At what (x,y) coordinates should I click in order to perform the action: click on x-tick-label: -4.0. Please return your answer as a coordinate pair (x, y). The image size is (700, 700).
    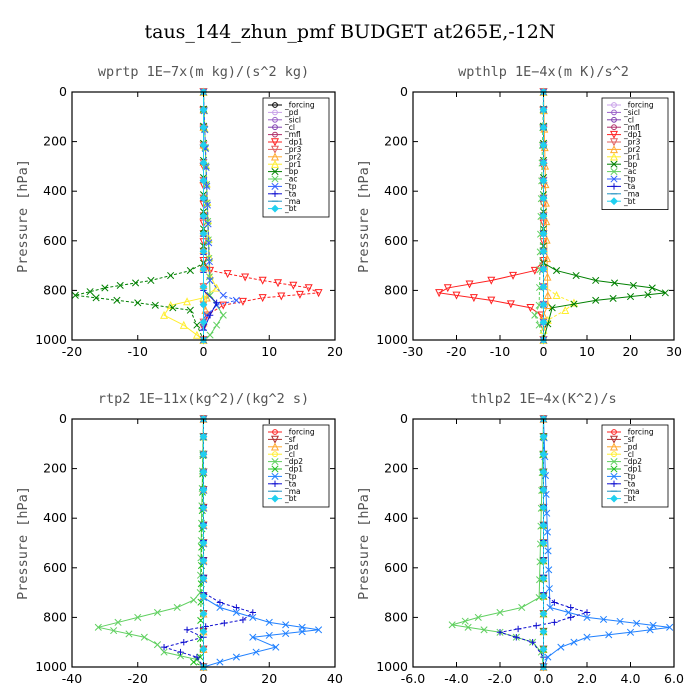
    Looking at the image, I should click on (456, 678).